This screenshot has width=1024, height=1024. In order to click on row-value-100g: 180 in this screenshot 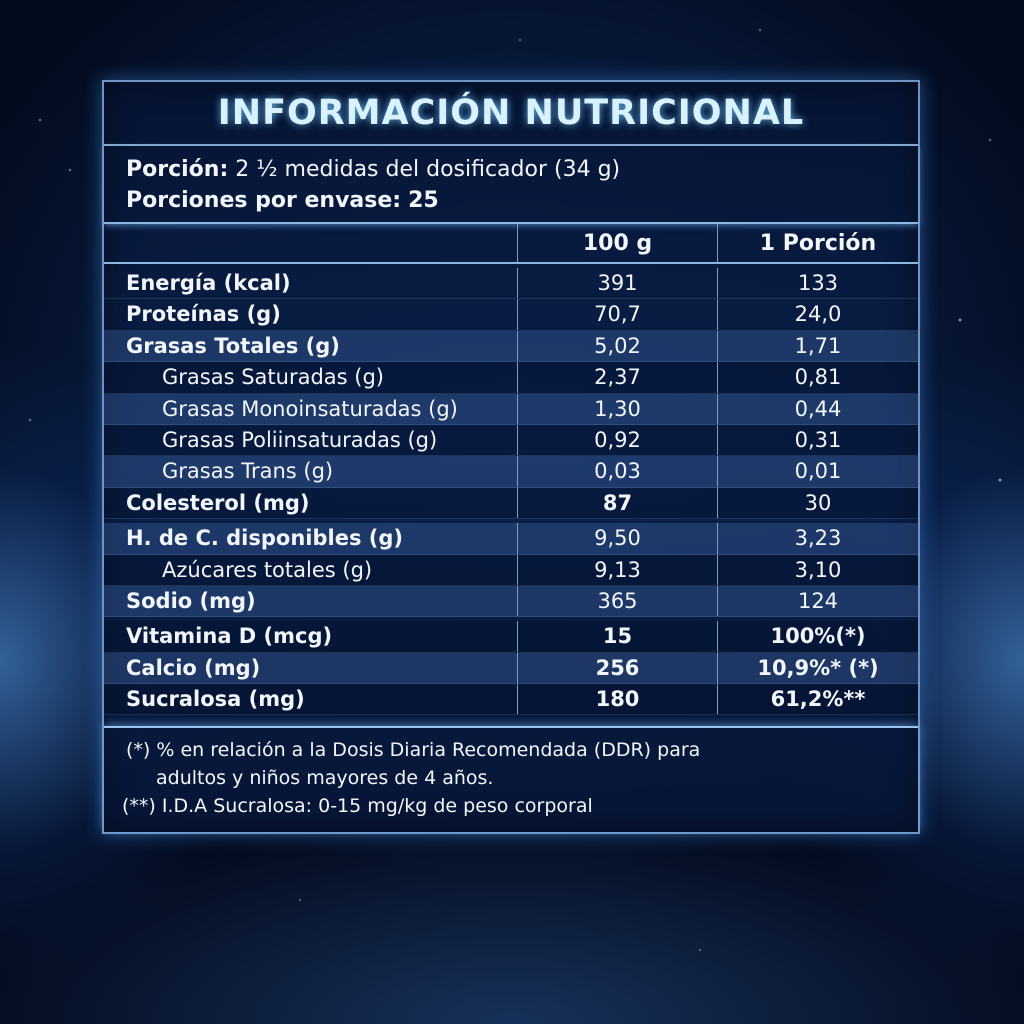, I will do `click(618, 699)`.